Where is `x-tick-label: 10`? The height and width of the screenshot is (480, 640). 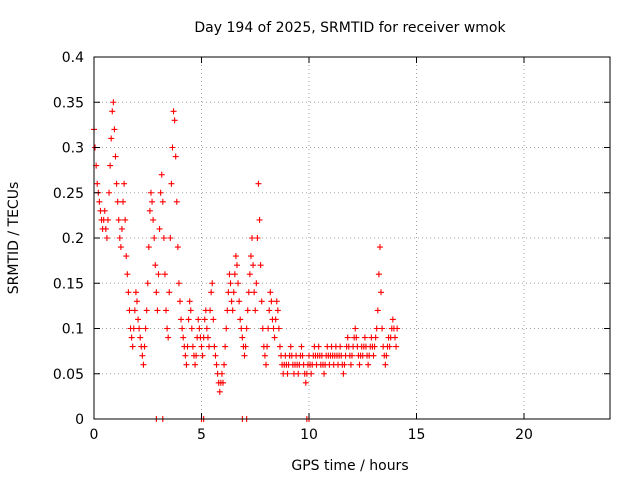 x-tick-label: 10 is located at coordinates (309, 435).